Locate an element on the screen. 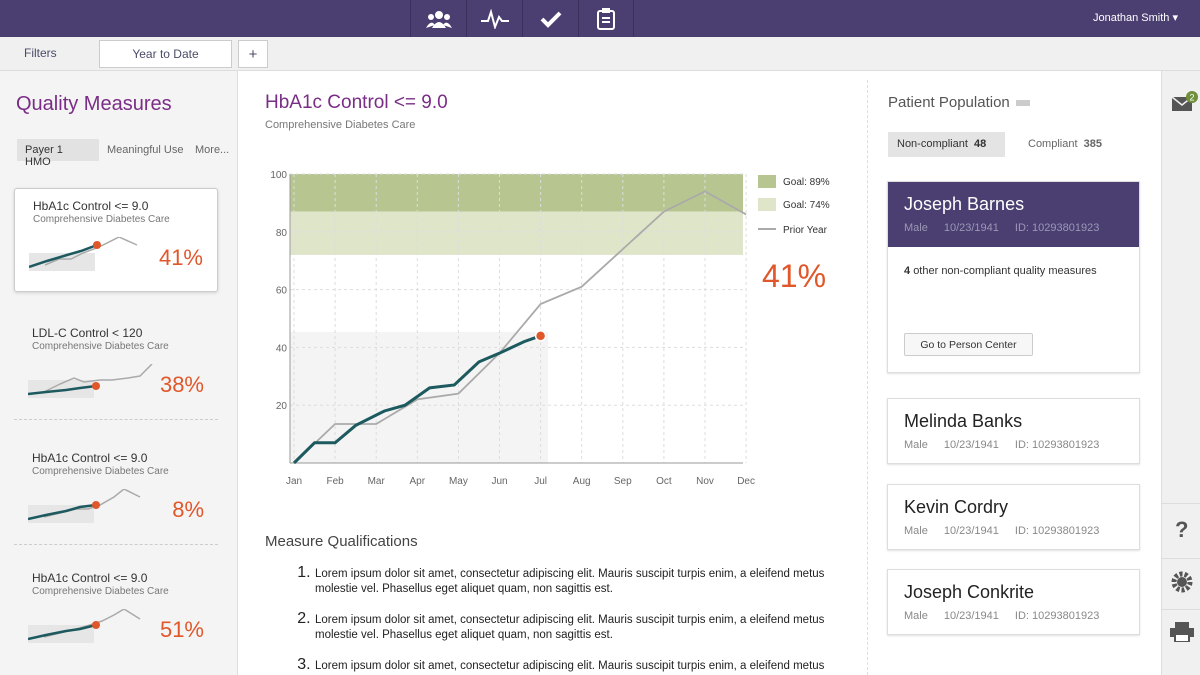 This screenshot has width=1200, height=675. note-text: other non-compliant quality measures is located at coordinates (1005, 271).